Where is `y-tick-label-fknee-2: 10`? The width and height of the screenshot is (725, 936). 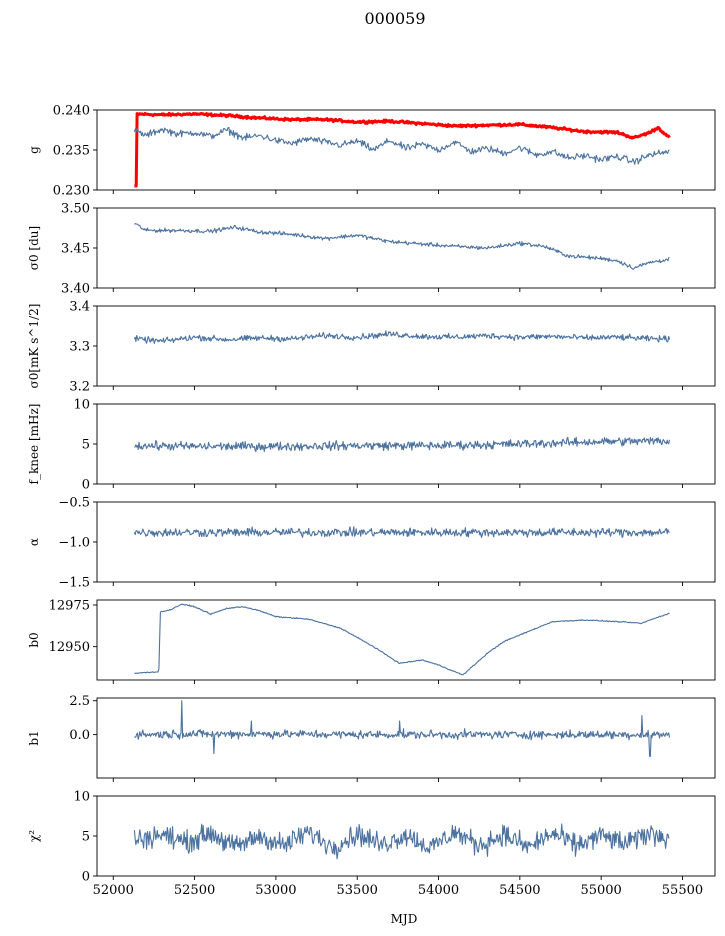 y-tick-label-fknee-2: 10 is located at coordinates (81, 405).